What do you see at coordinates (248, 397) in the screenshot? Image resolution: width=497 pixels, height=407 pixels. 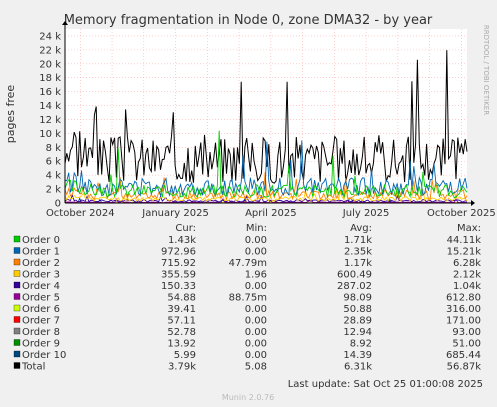 I see `munin-version: Munin 2.0.76` at bounding box center [248, 397].